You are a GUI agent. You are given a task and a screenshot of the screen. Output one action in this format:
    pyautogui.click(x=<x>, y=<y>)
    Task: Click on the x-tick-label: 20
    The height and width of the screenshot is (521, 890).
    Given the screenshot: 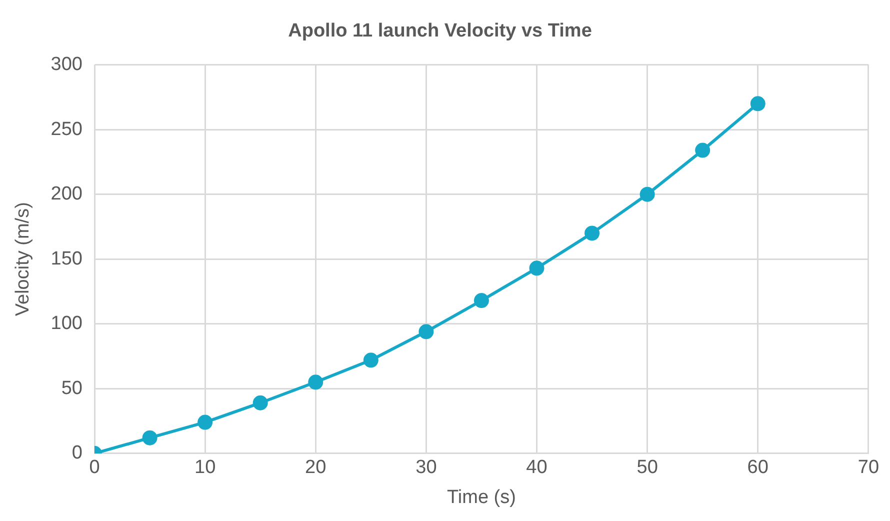 What is the action you would take?
    pyautogui.click(x=315, y=467)
    